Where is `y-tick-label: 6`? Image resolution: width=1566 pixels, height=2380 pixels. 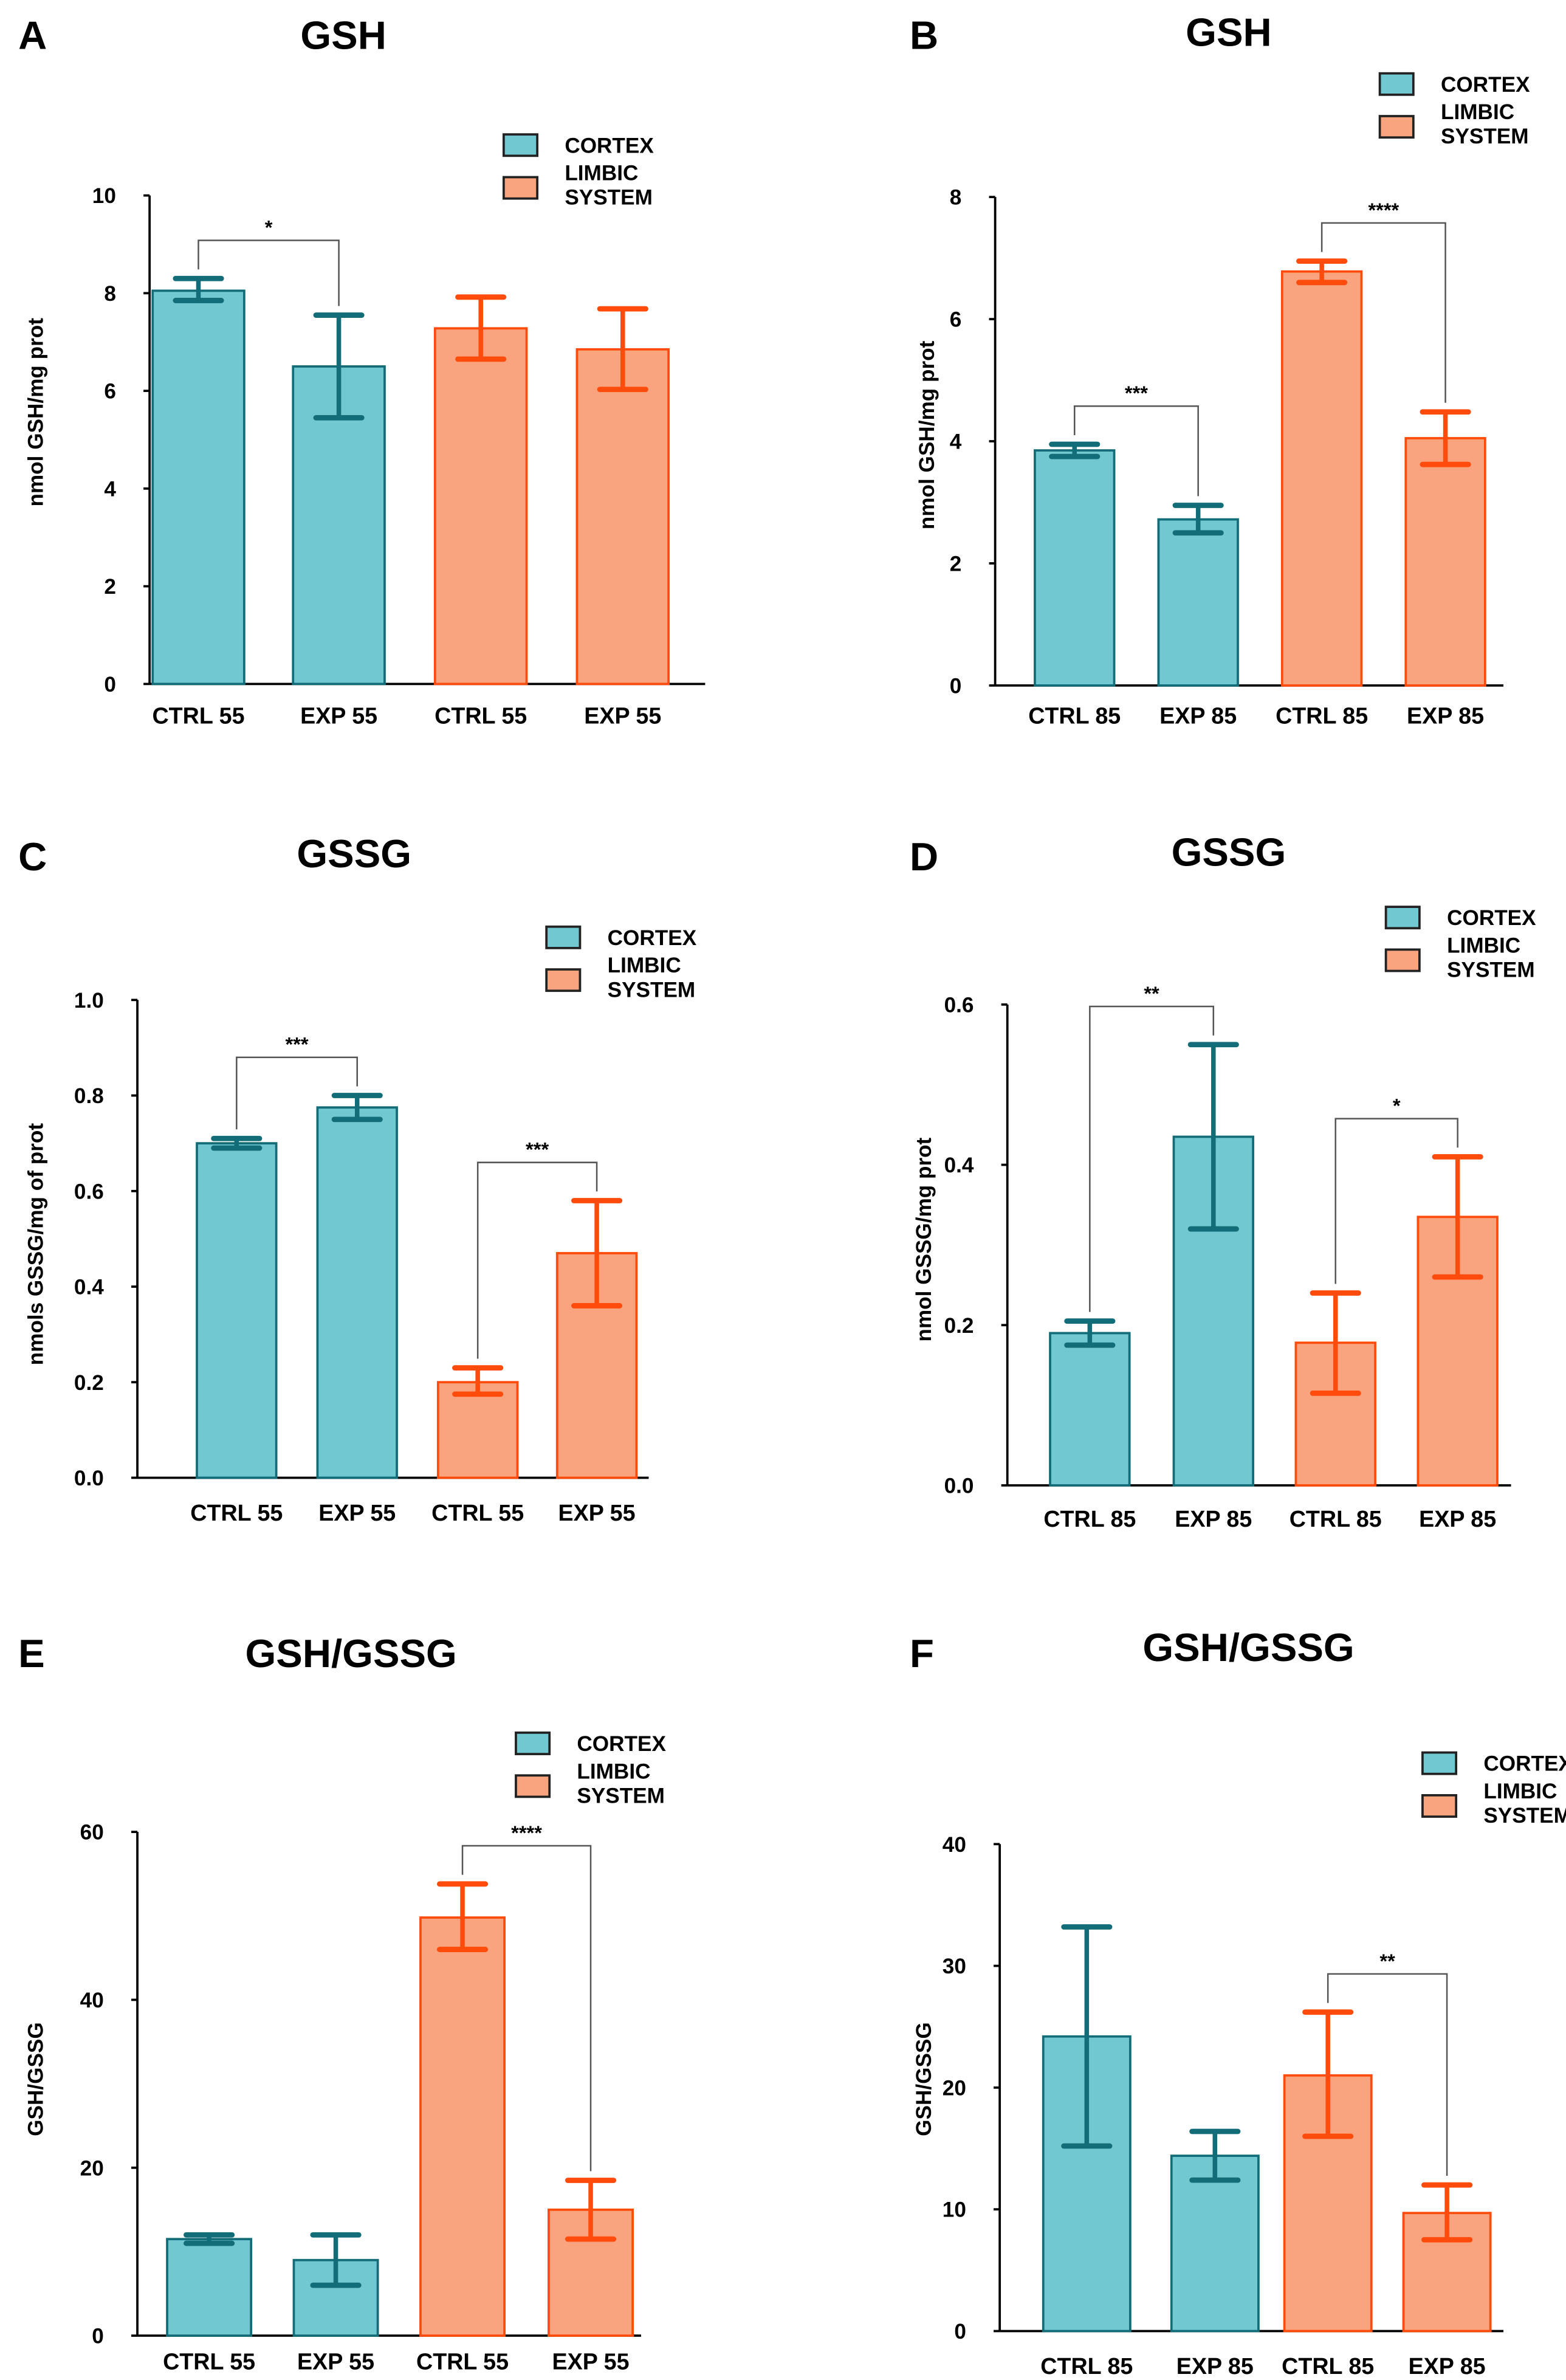 y-tick-label: 6 is located at coordinates (110, 392).